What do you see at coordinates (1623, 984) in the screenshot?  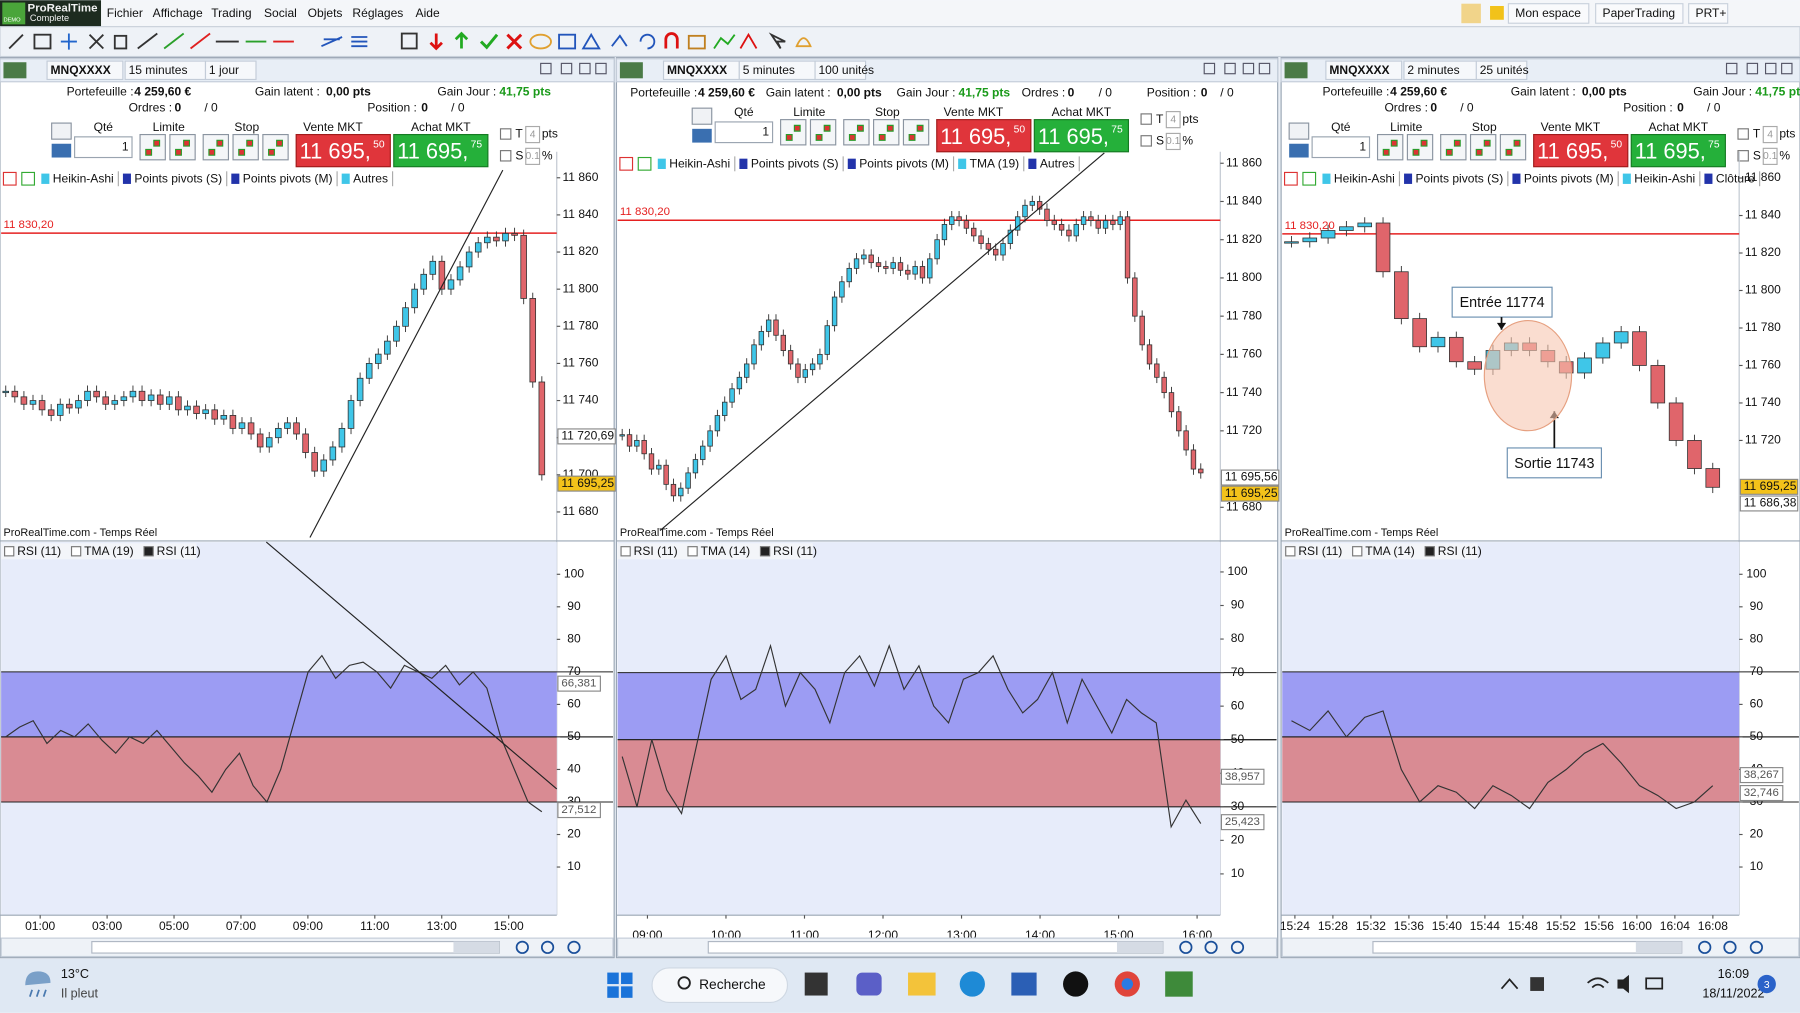 I see `volume-icon` at bounding box center [1623, 984].